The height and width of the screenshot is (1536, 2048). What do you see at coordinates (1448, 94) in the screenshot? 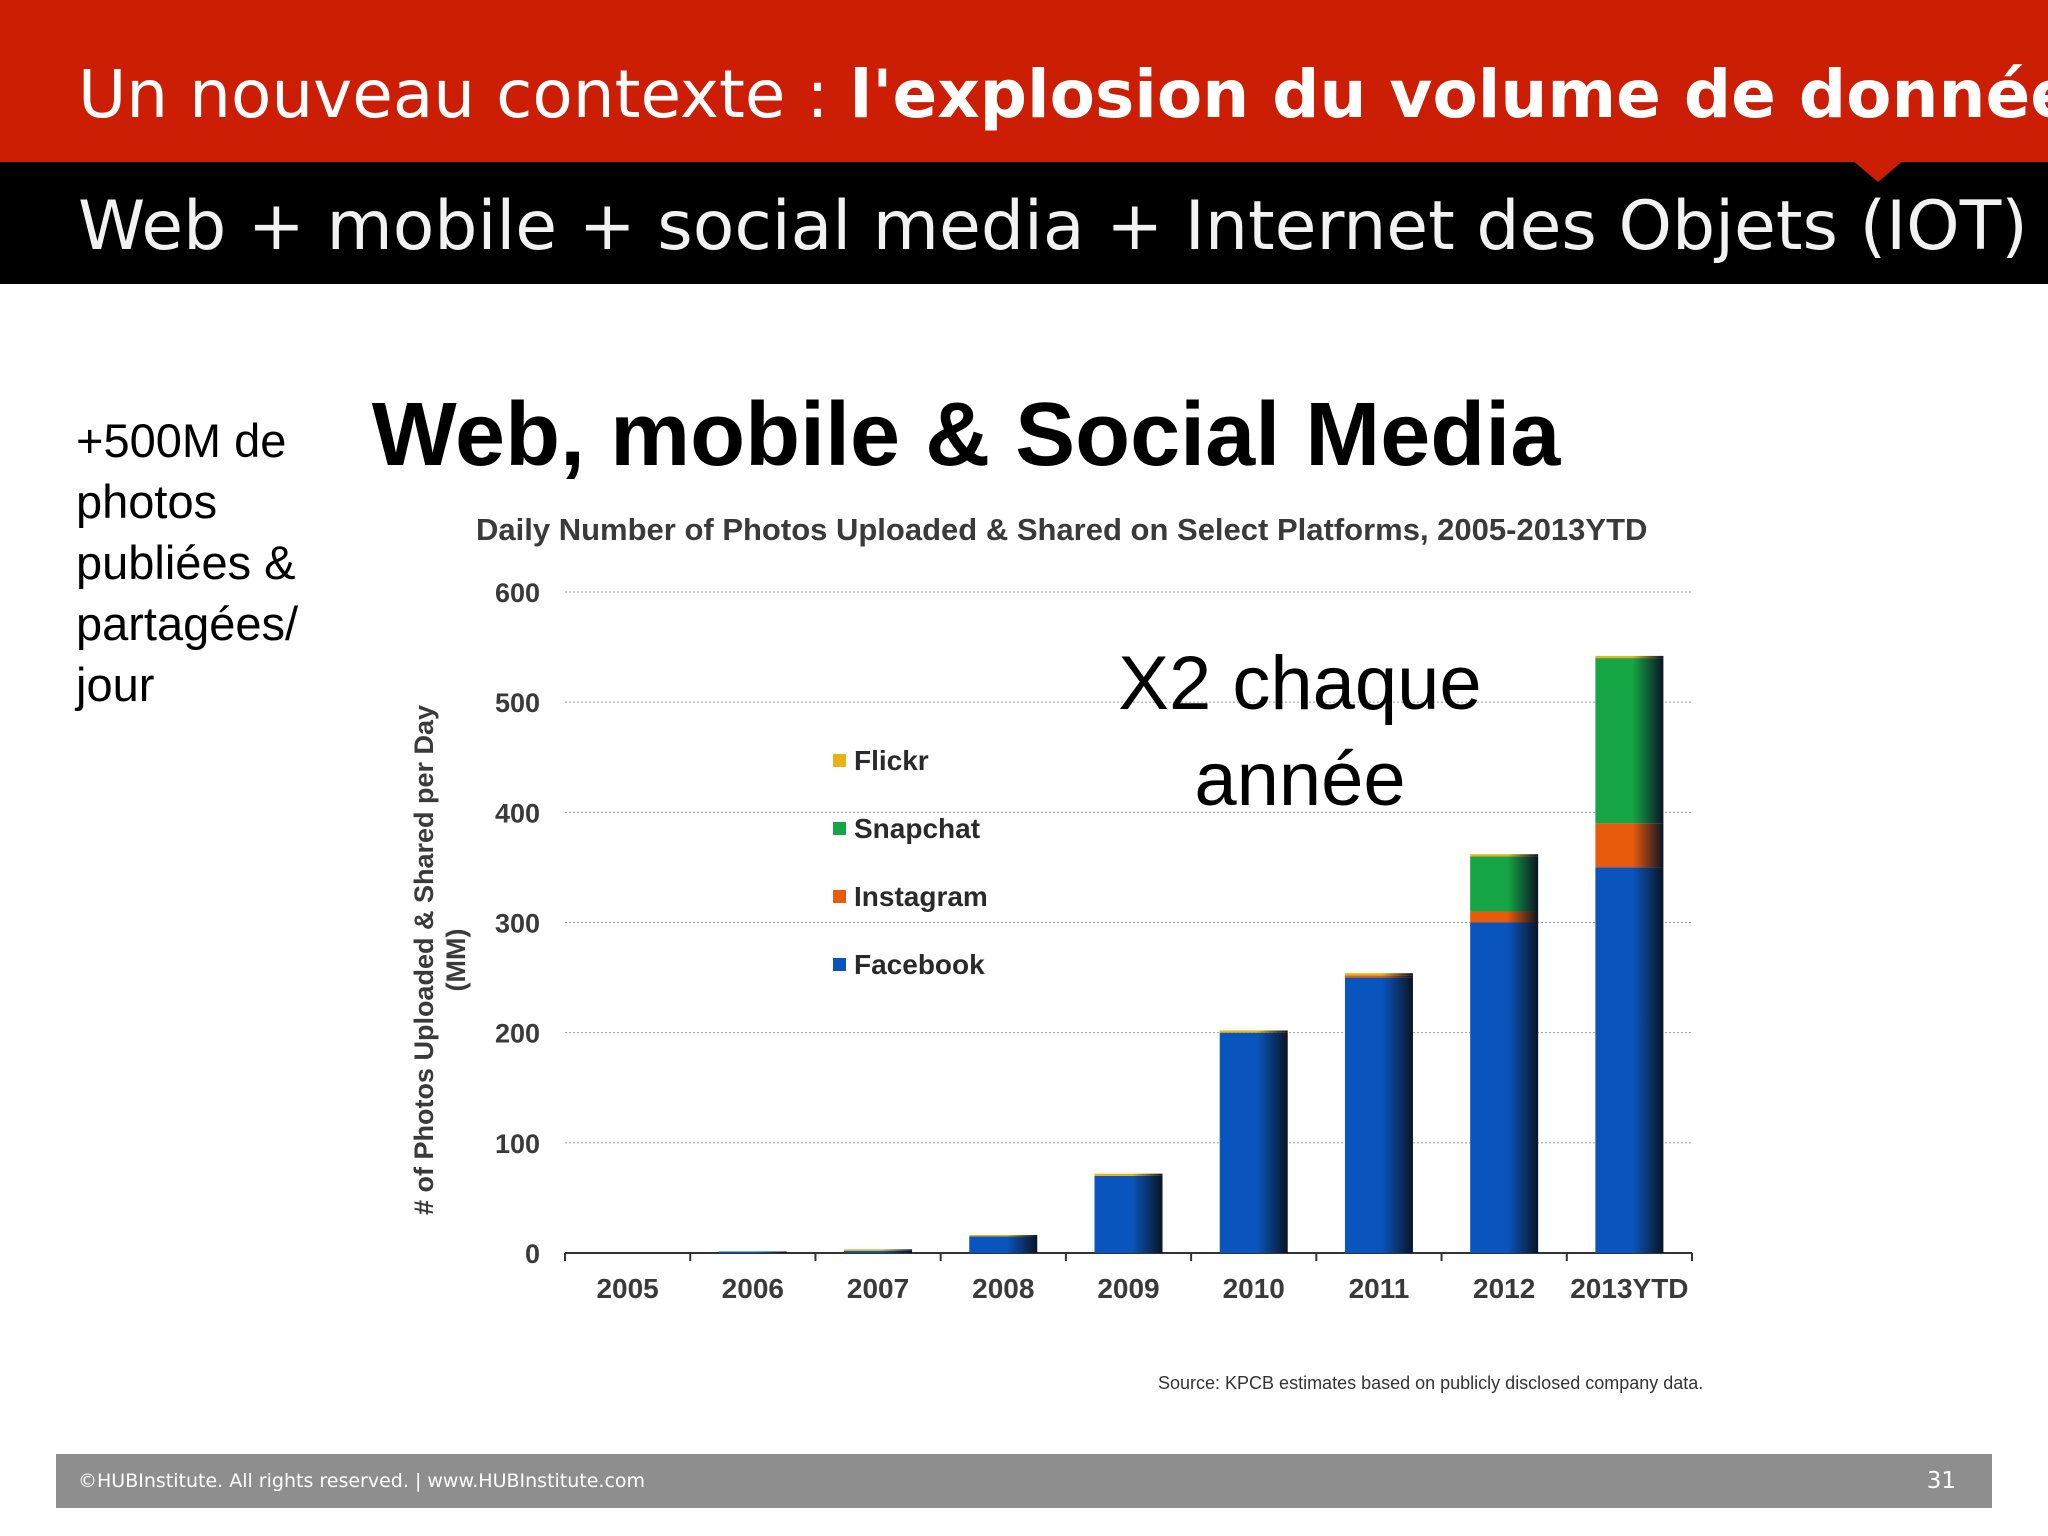
I see `title-bold-text: l'explosion du volume de données` at bounding box center [1448, 94].